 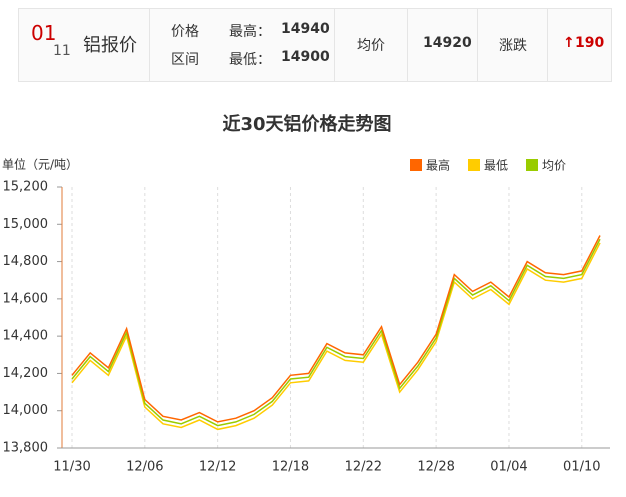 What do you see at coordinates (250, 60) in the screenshot?
I see `low-label: 最低：` at bounding box center [250, 60].